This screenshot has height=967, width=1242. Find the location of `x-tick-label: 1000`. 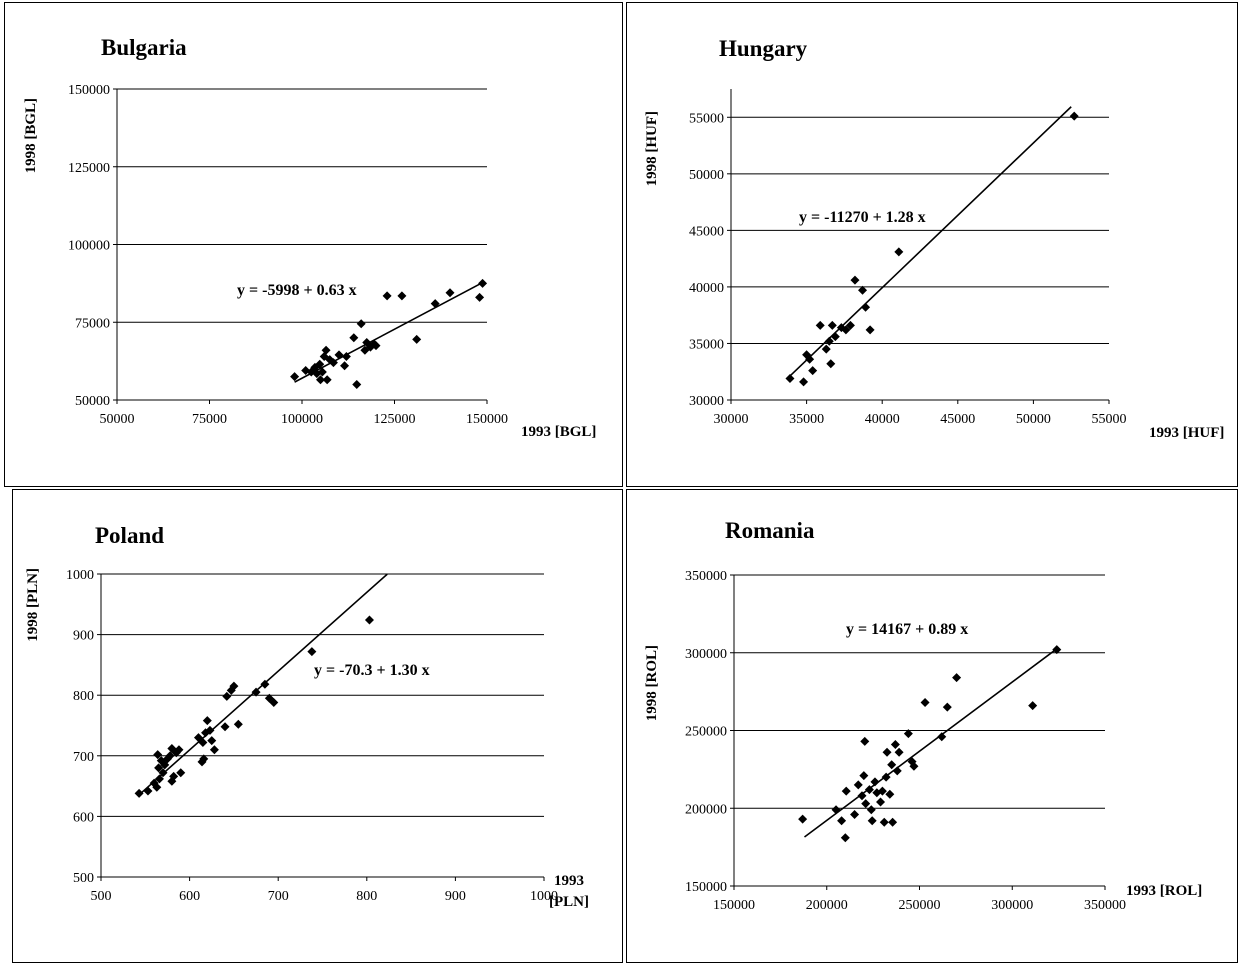

x-tick-label: 1000 is located at coordinates (544, 896).